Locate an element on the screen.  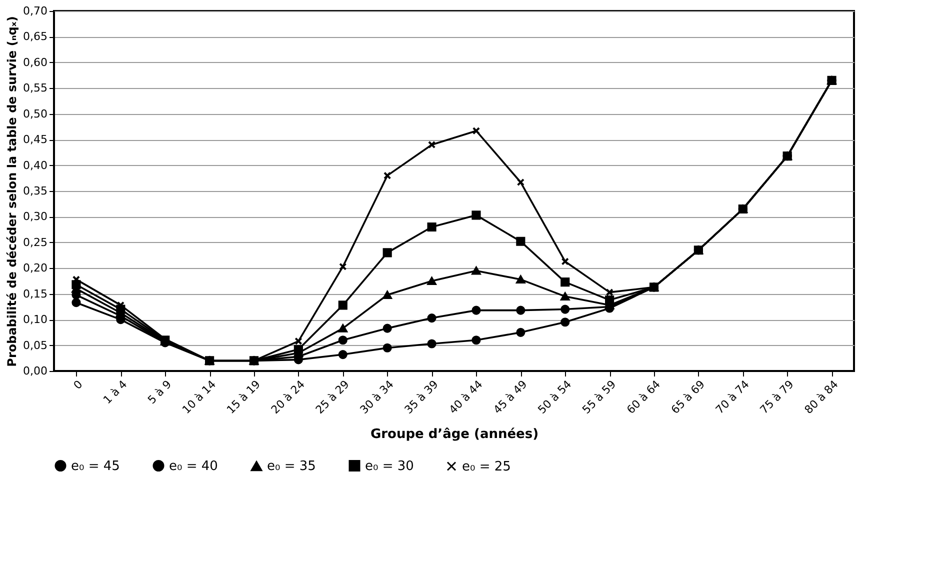
x-tick-label: 30 à 34 is located at coordinates (377, 397).